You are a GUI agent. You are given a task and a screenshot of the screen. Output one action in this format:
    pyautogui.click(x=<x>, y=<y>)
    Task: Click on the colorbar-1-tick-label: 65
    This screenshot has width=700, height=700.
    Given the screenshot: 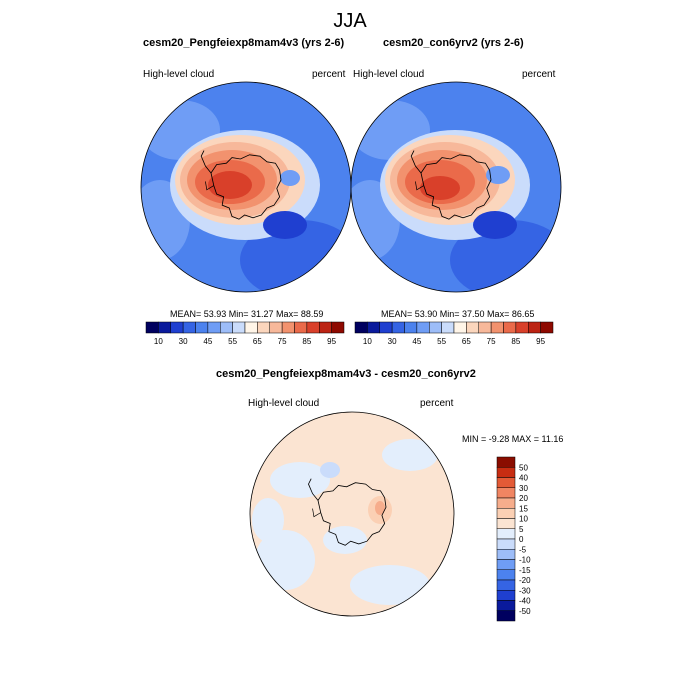 What is the action you would take?
    pyautogui.click(x=257, y=341)
    